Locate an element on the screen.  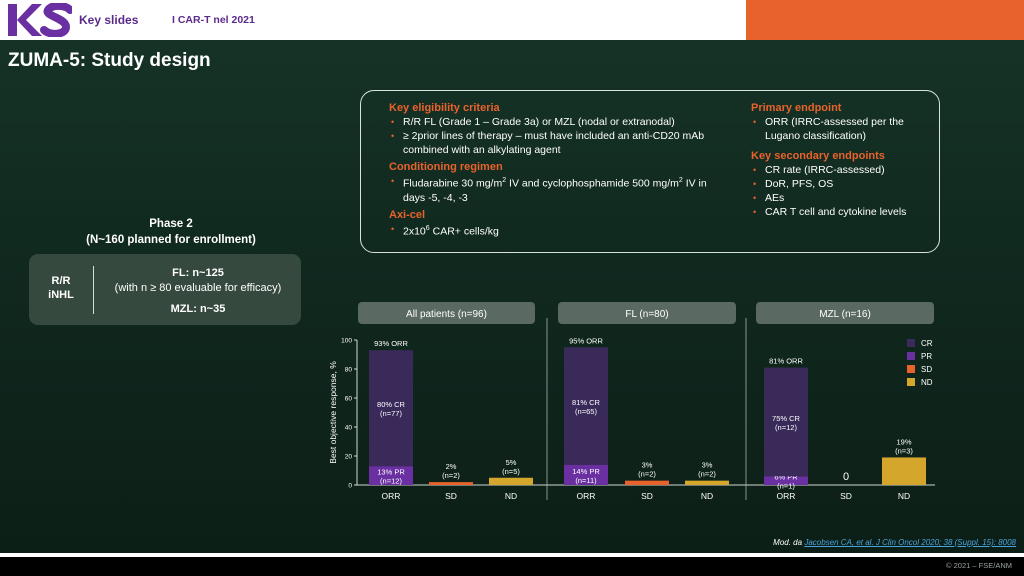
segment-label: 80% CR is located at coordinates (391, 404).